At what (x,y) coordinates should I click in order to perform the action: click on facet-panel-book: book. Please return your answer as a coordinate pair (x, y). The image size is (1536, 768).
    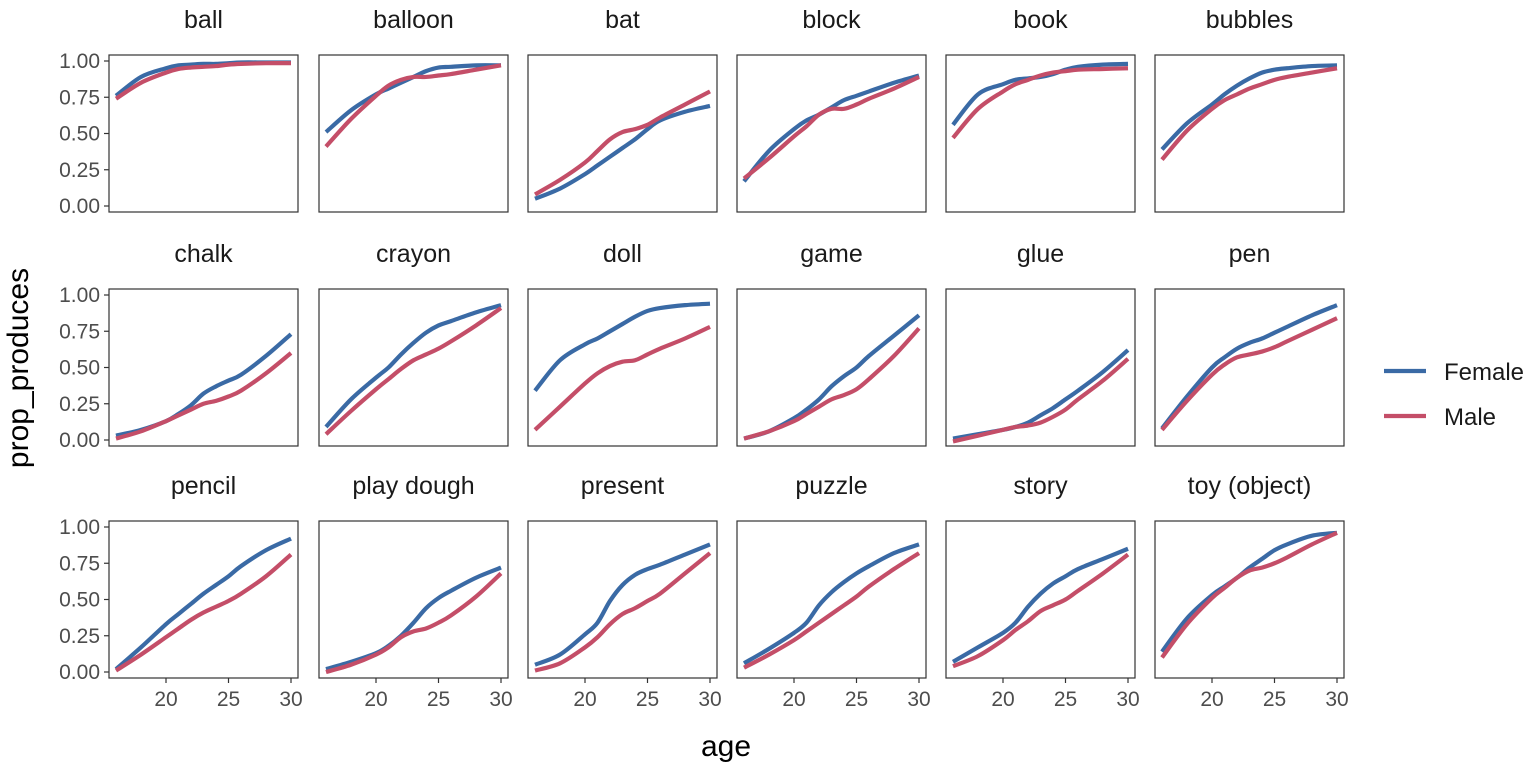
    Looking at the image, I should click on (1040, 109).